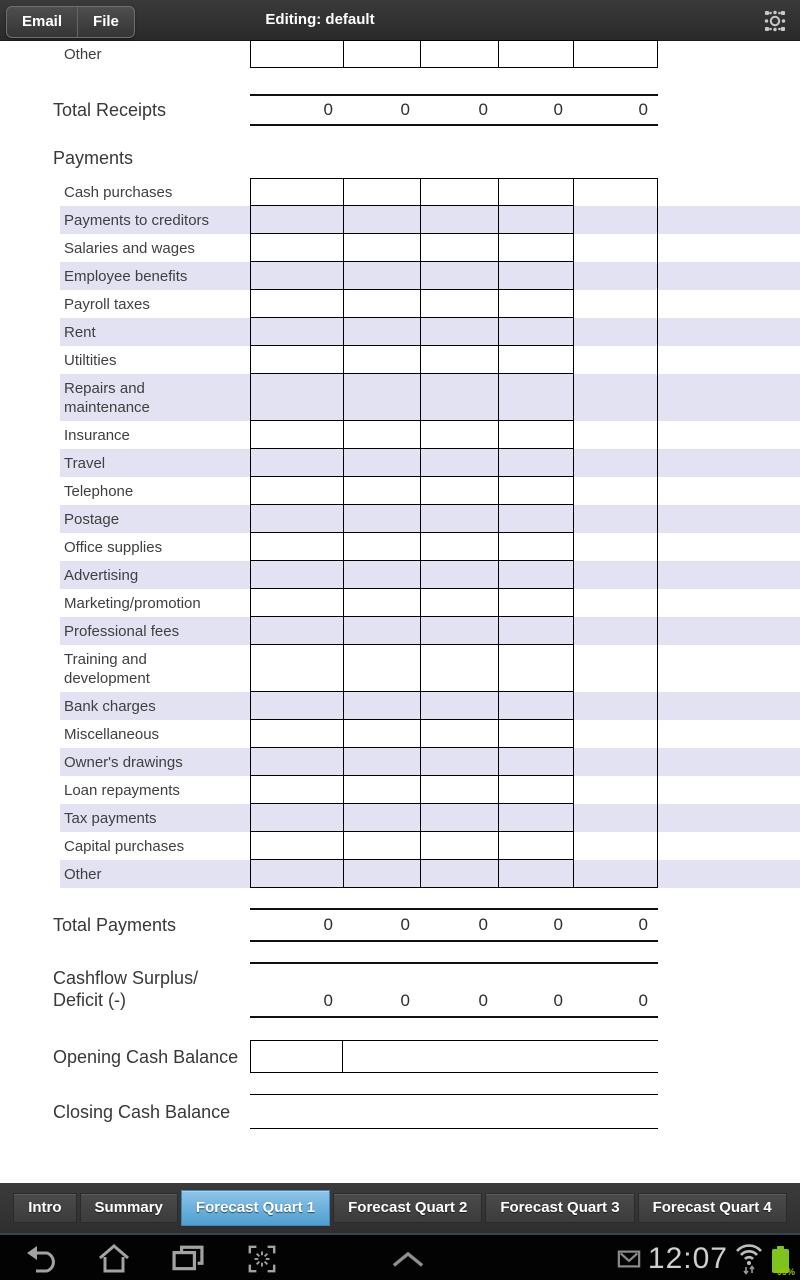 This screenshot has width=800, height=1280. I want to click on screen-capture-icon, so click(262, 1259).